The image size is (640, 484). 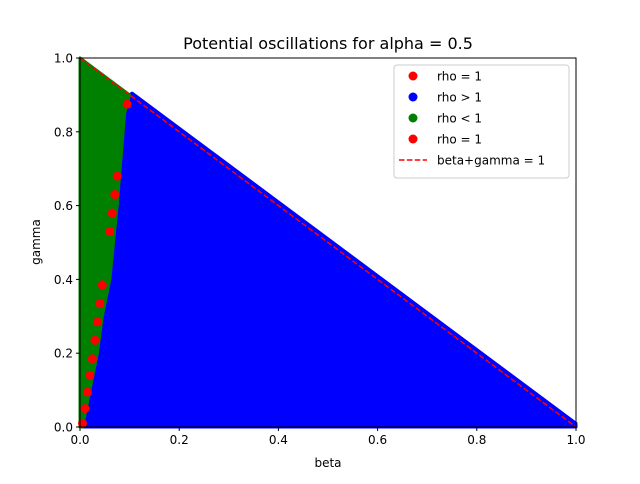 I want to click on x-tick-label: 0.2, so click(x=179, y=440).